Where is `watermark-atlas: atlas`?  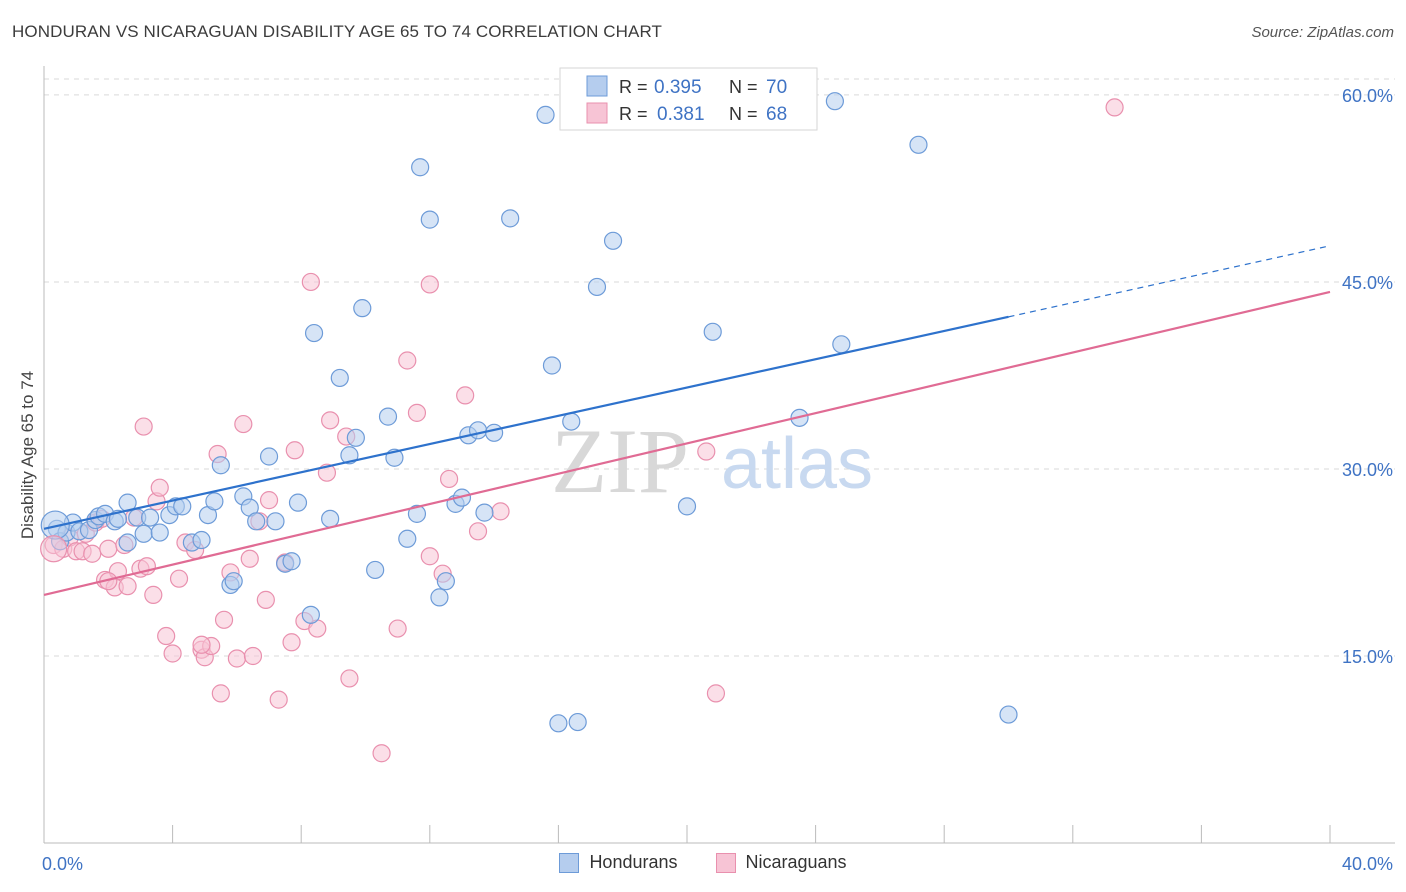
watermark-atlas: atlas is located at coordinates (797, 464).